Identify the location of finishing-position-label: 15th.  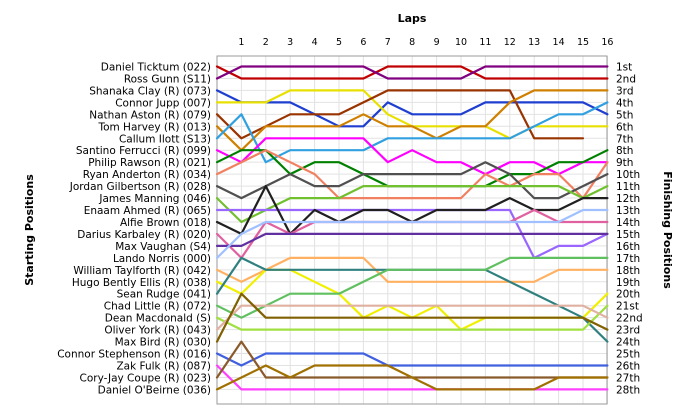
(628, 235).